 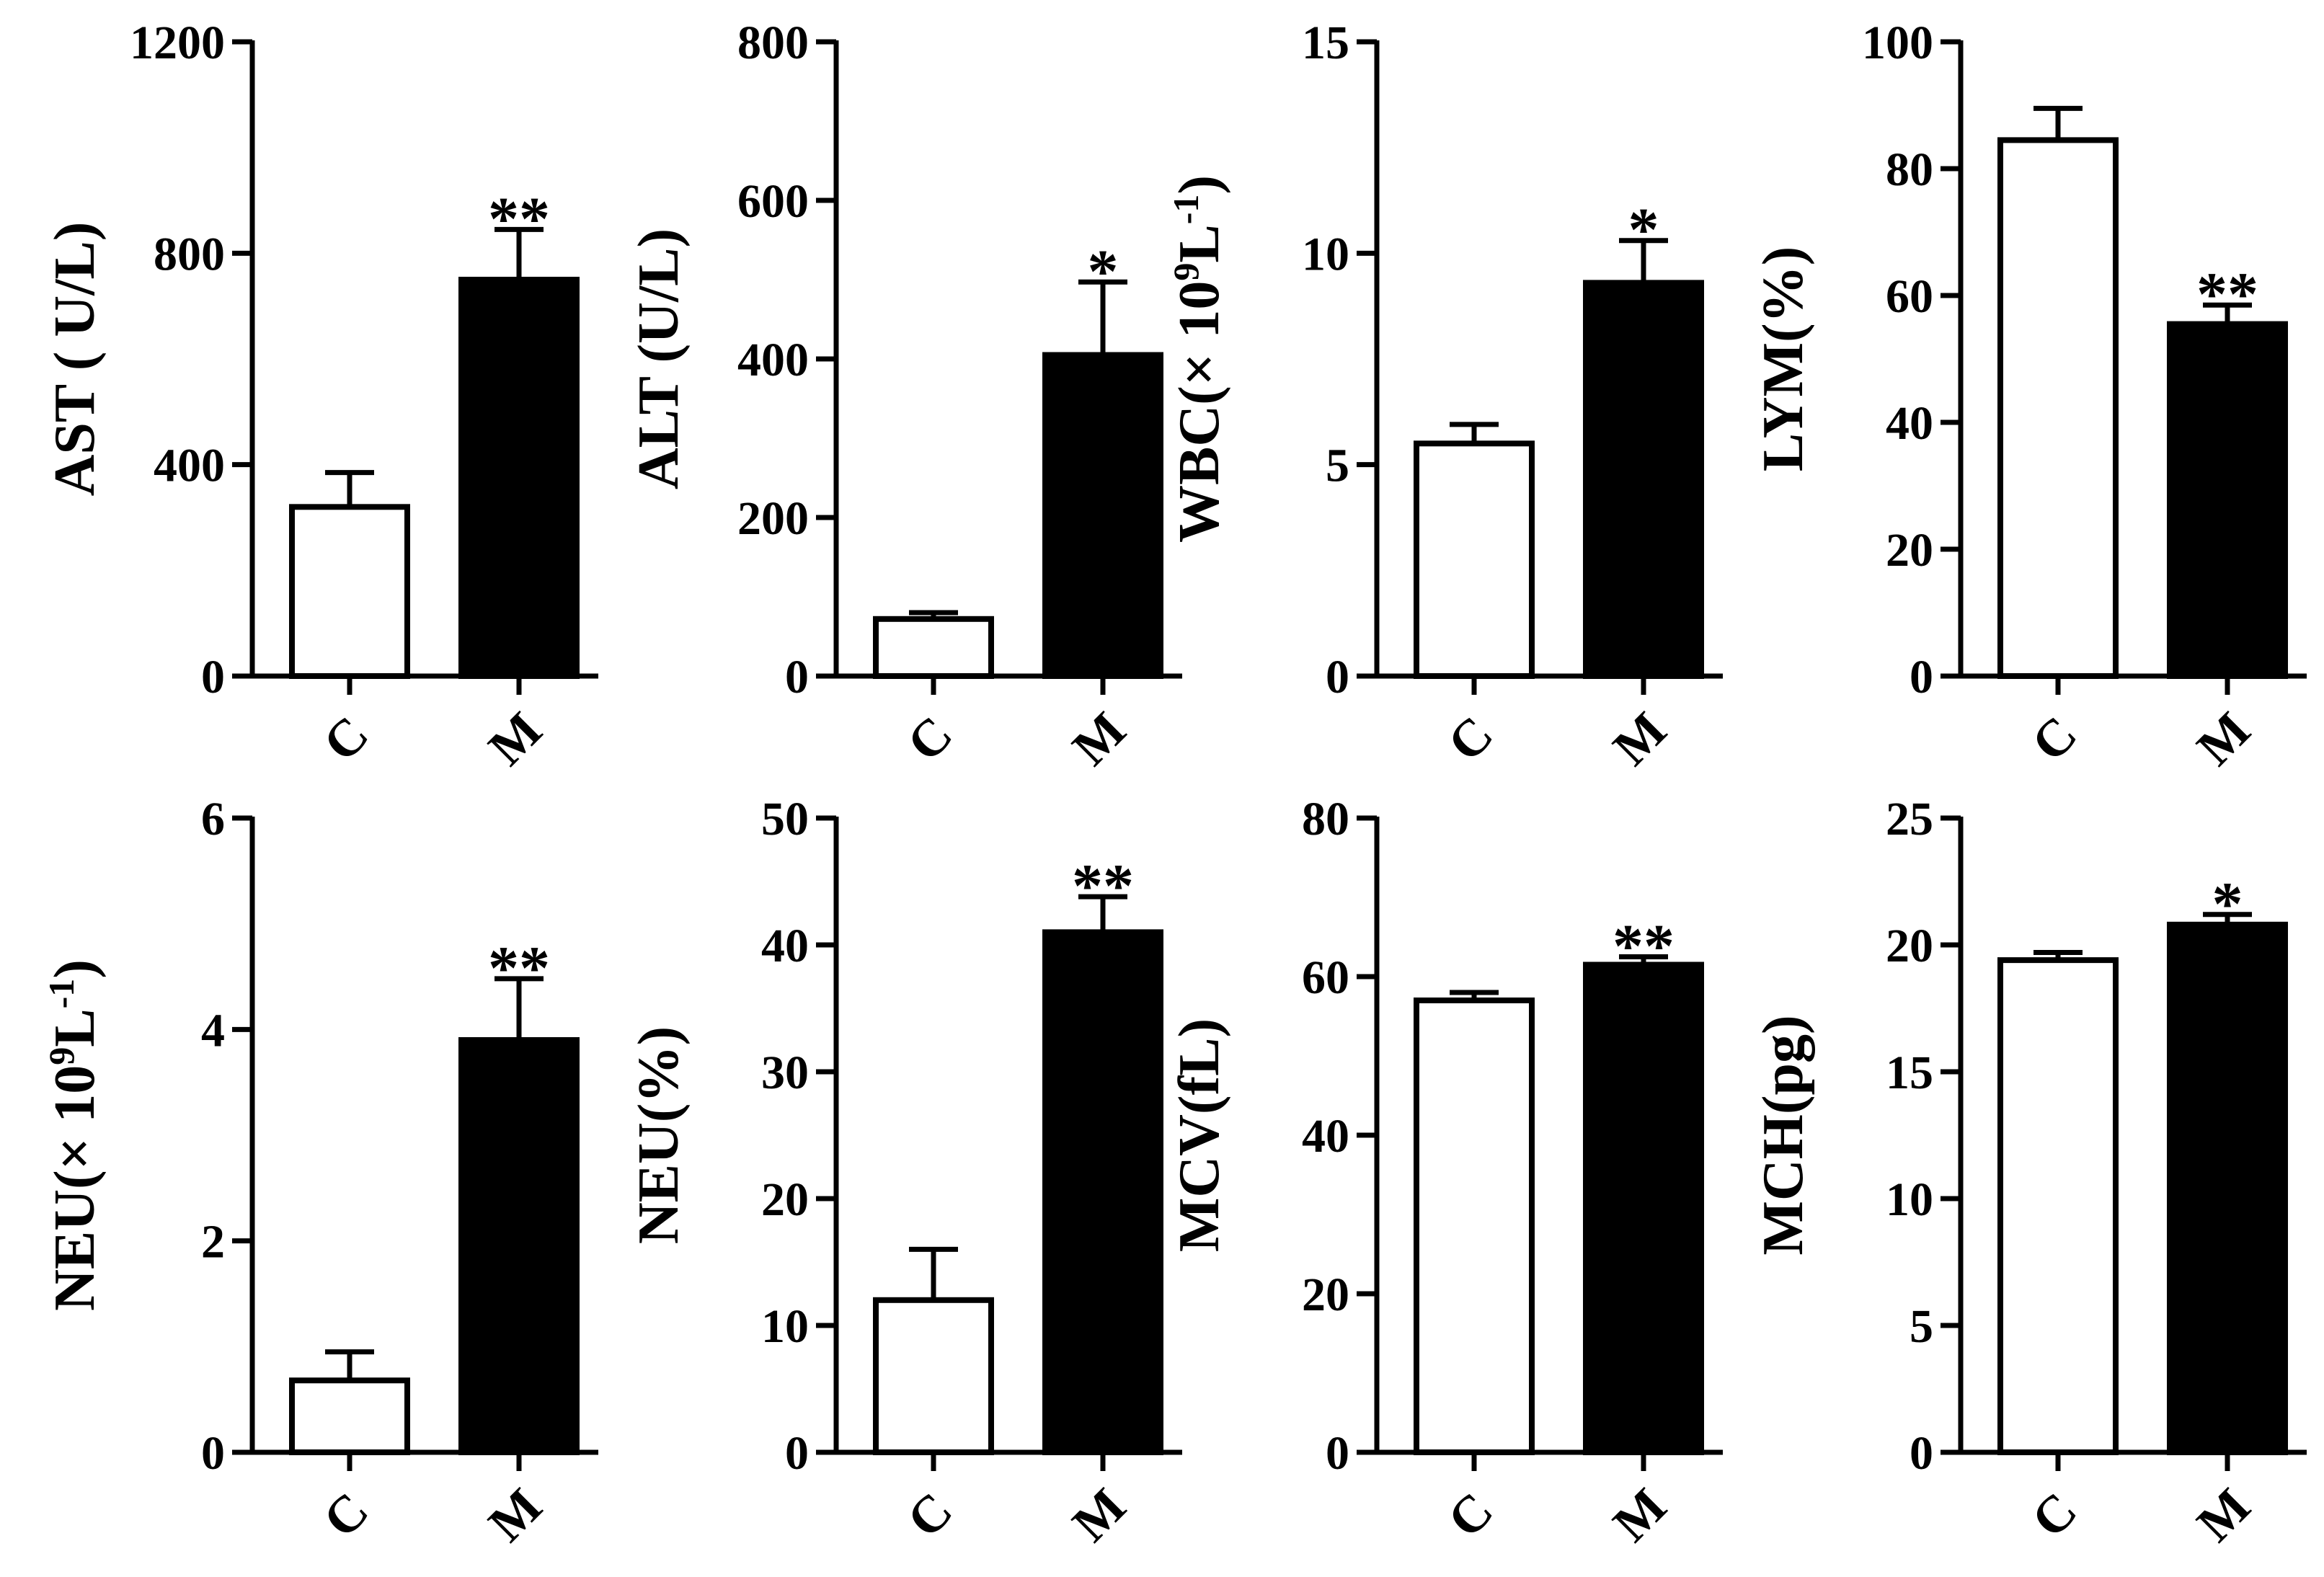 What do you see at coordinates (177, 43) in the screenshot?
I see `y-tick-label: 1200` at bounding box center [177, 43].